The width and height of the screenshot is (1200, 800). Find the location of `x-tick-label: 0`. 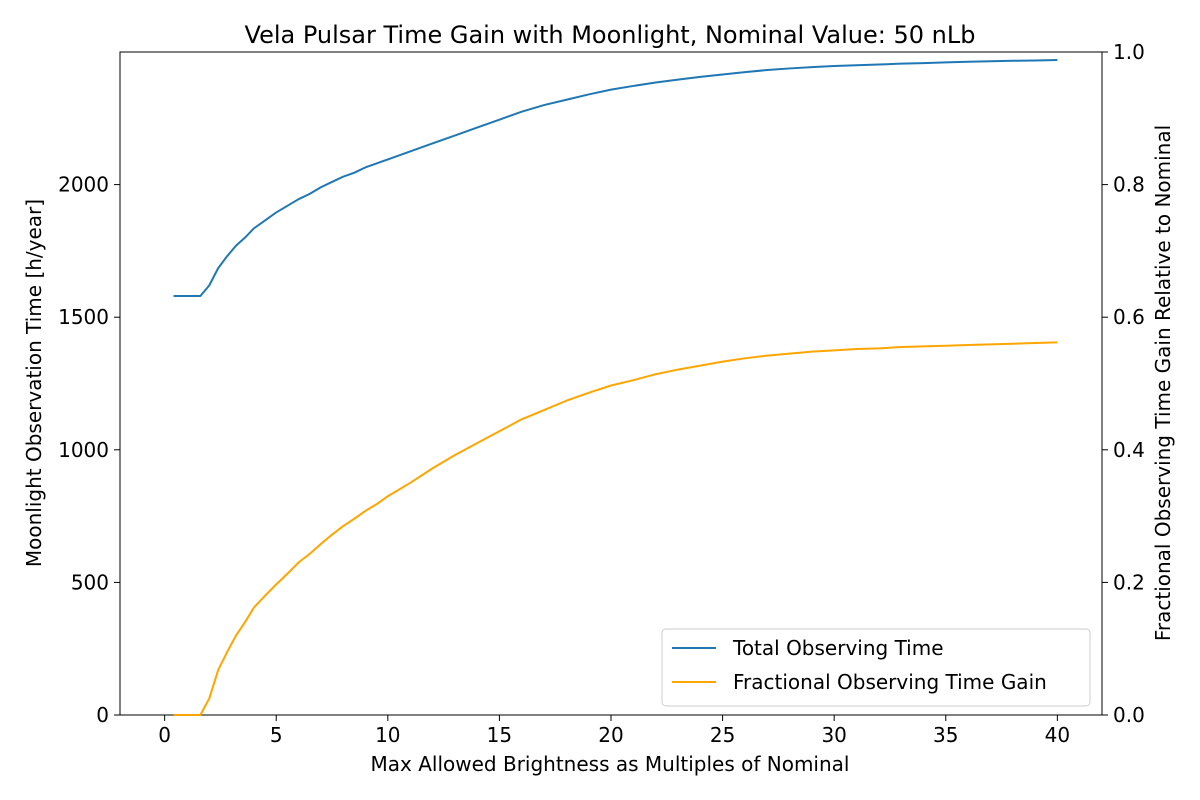

x-tick-label: 0 is located at coordinates (164, 735).